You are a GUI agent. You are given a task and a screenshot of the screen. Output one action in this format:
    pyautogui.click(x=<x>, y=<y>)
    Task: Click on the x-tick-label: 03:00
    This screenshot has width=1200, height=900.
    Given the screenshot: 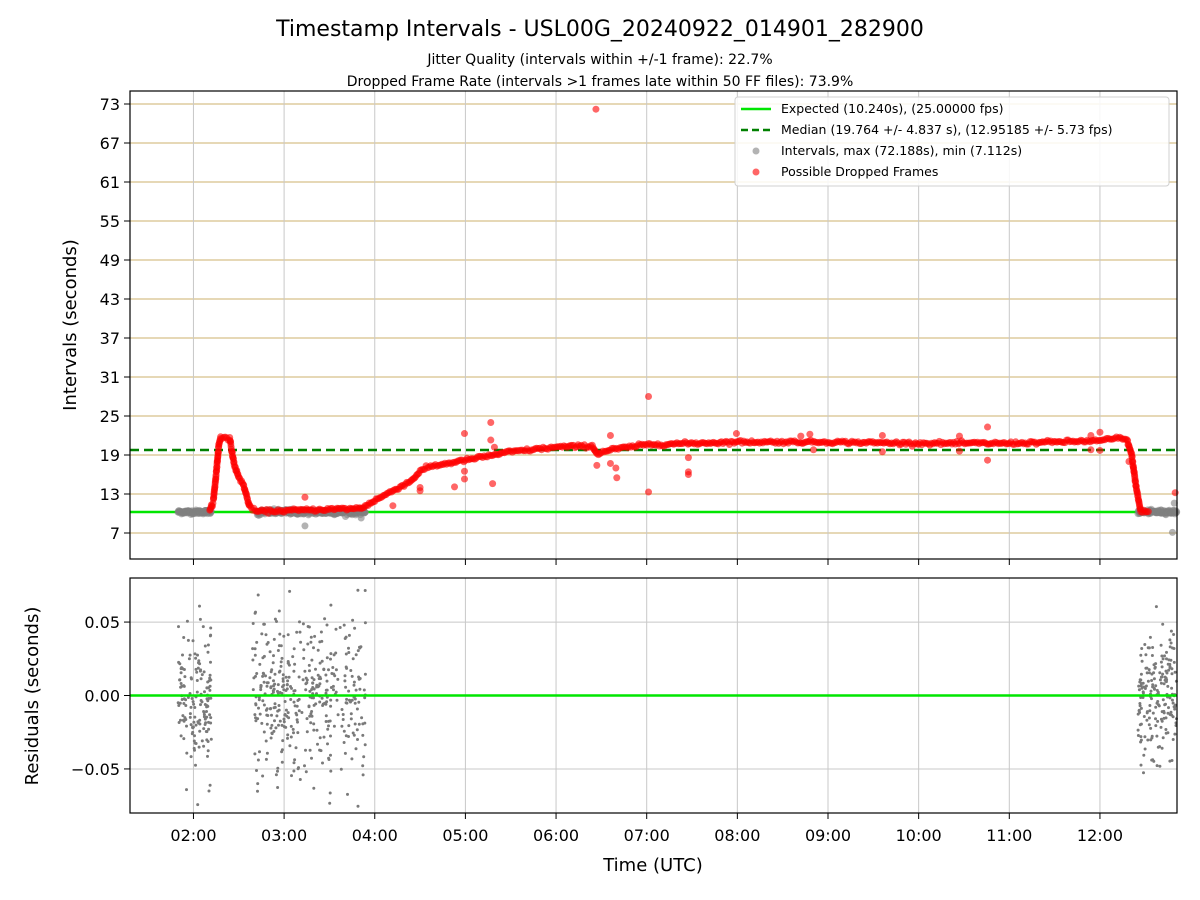 What is the action you would take?
    pyautogui.click(x=284, y=835)
    